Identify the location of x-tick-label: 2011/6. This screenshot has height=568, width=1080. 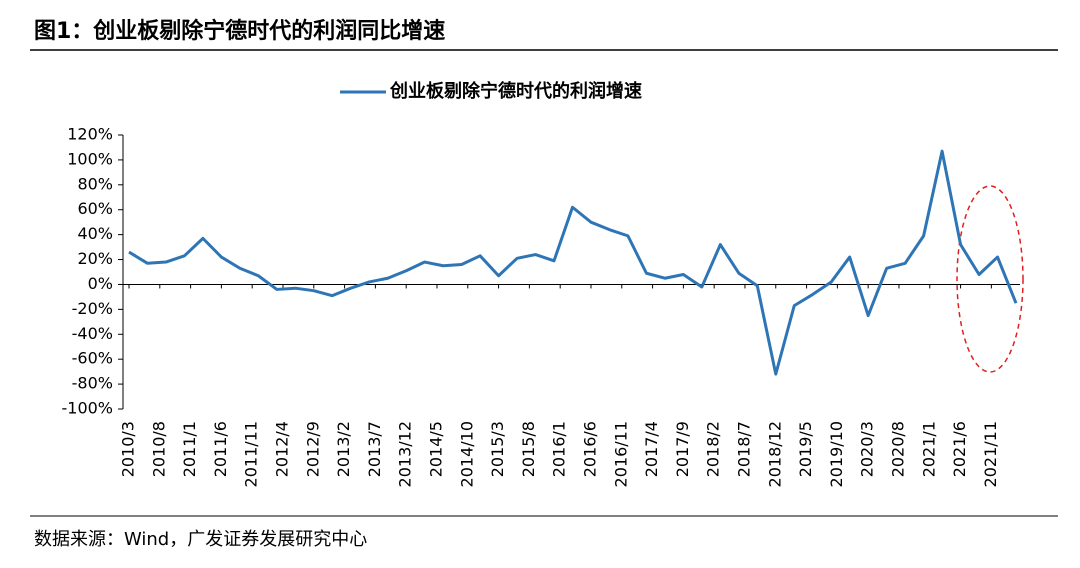
(220, 449).